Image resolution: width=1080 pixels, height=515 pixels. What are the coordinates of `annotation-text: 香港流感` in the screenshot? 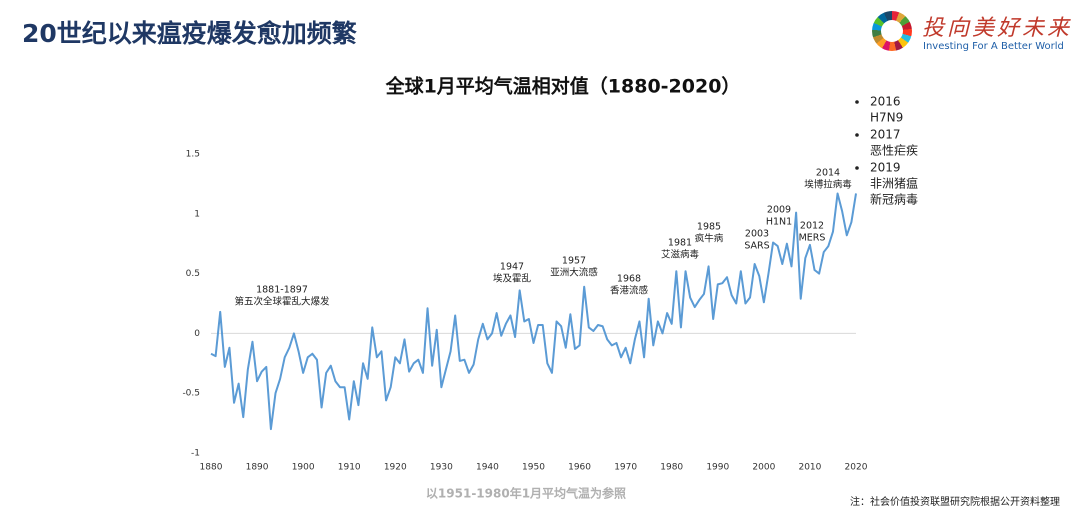 It's located at (629, 291).